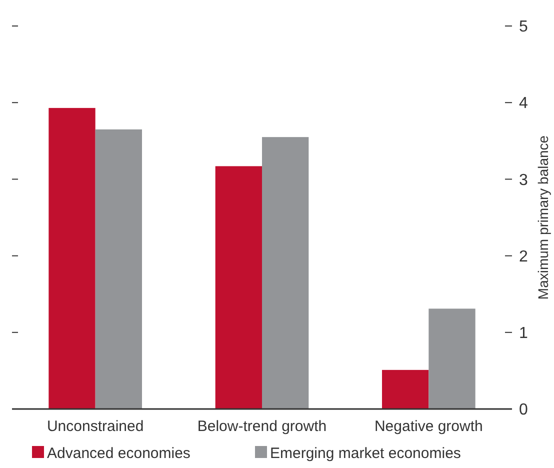 This screenshot has height=468, width=554. Describe the element at coordinates (523, 27) in the screenshot. I see `y-tick-label: 5` at that location.